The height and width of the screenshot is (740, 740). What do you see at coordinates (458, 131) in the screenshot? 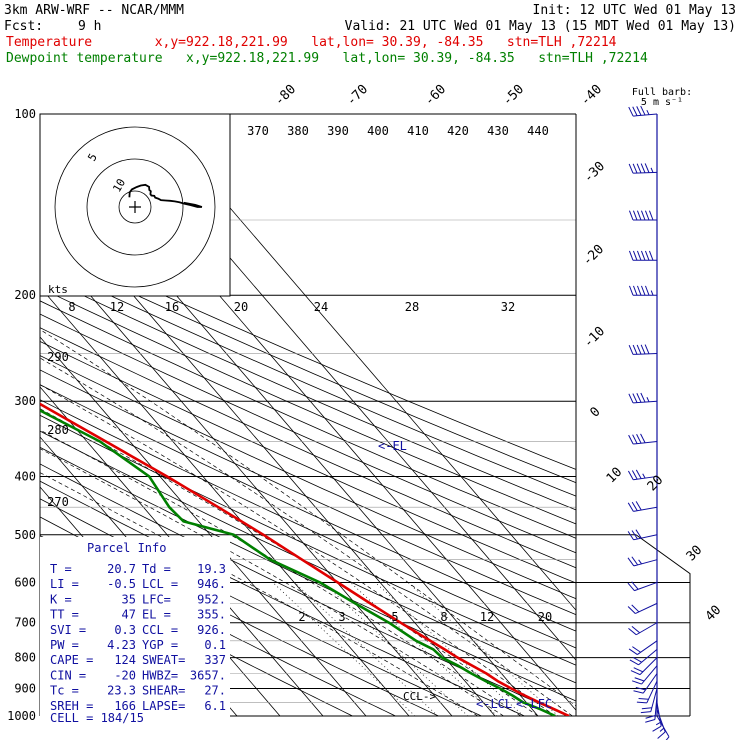
I see `theta-label: 420` at bounding box center [458, 131].